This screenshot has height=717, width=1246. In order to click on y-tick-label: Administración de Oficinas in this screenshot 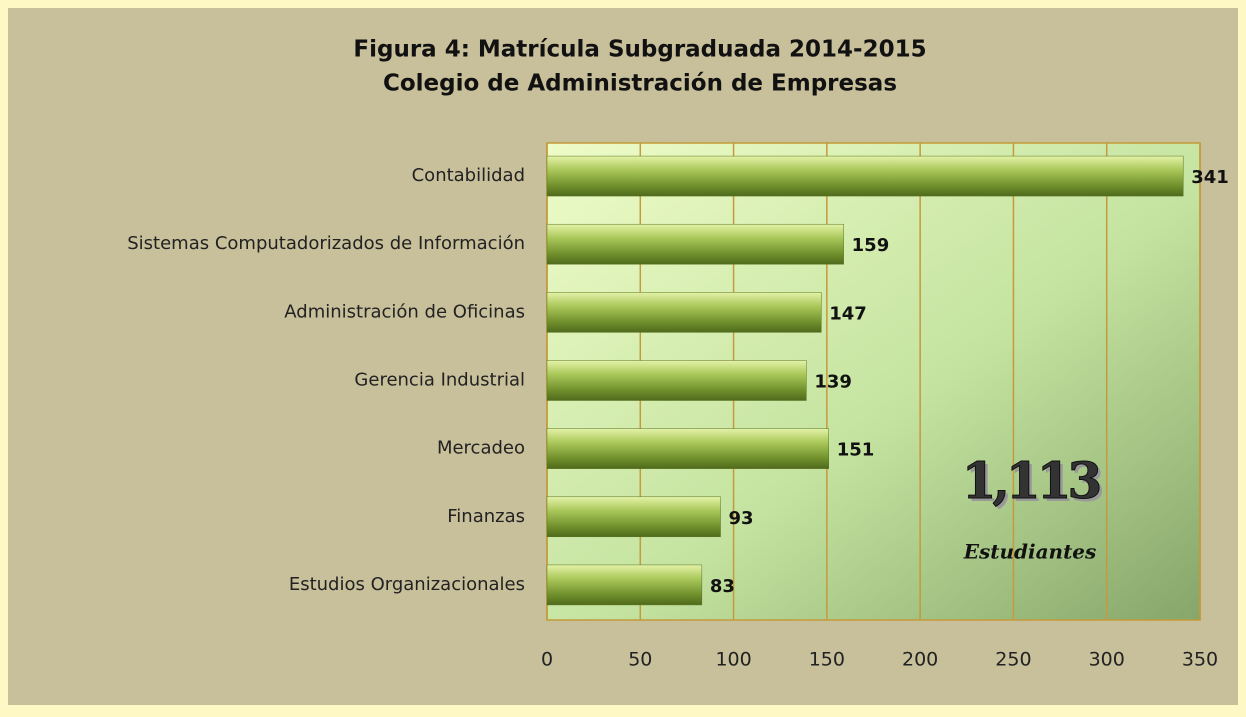, I will do `click(404, 311)`.